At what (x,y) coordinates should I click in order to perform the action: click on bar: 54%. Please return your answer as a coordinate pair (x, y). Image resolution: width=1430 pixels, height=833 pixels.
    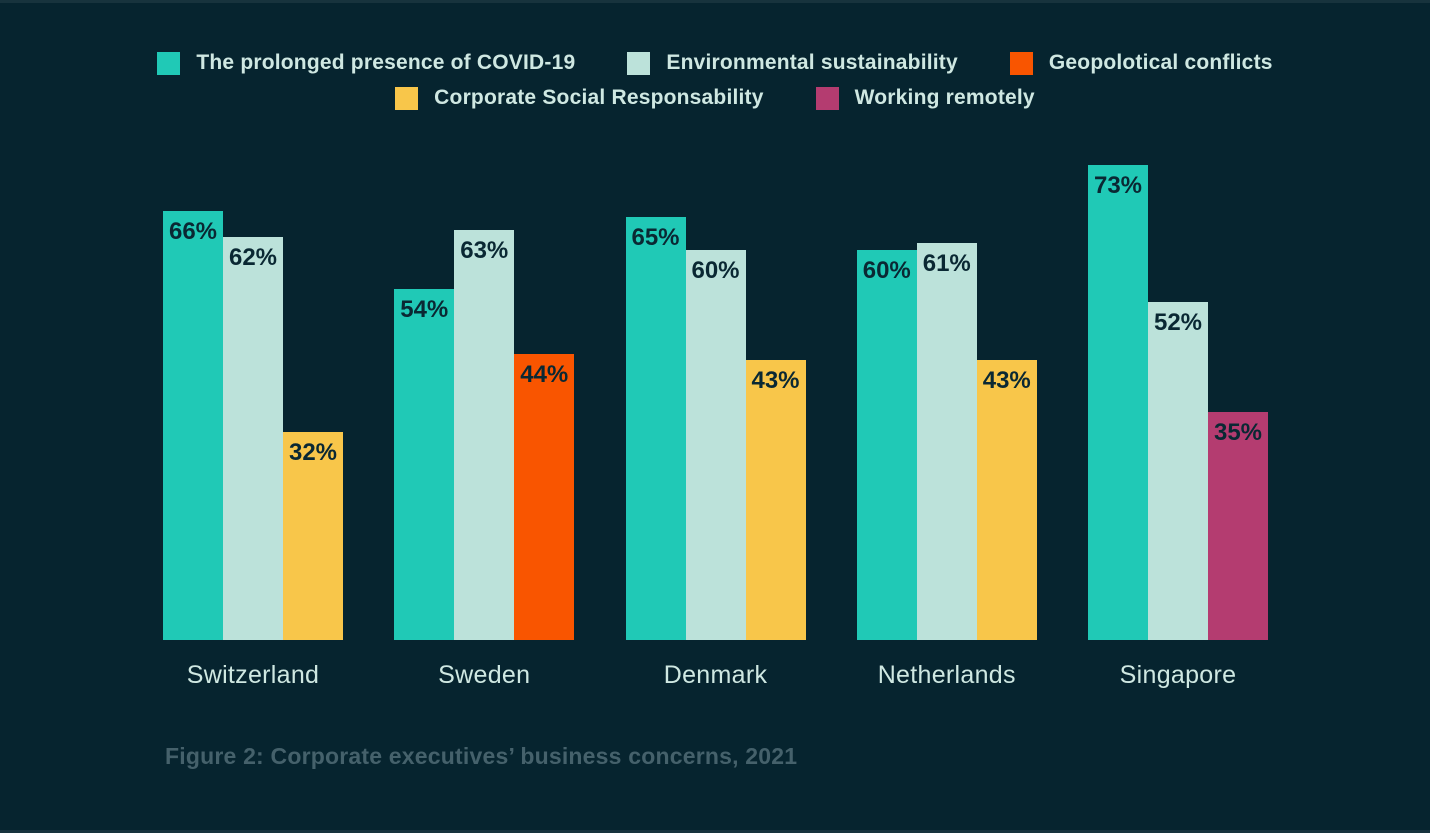
    Looking at the image, I should click on (424, 464).